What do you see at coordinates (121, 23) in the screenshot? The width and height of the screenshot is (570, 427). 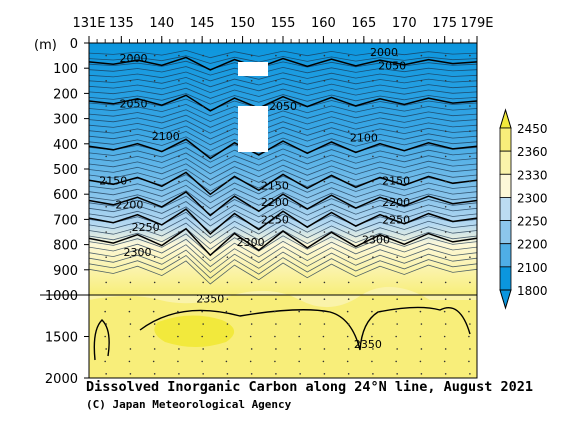 I see `x-tick-label: 135` at bounding box center [121, 23].